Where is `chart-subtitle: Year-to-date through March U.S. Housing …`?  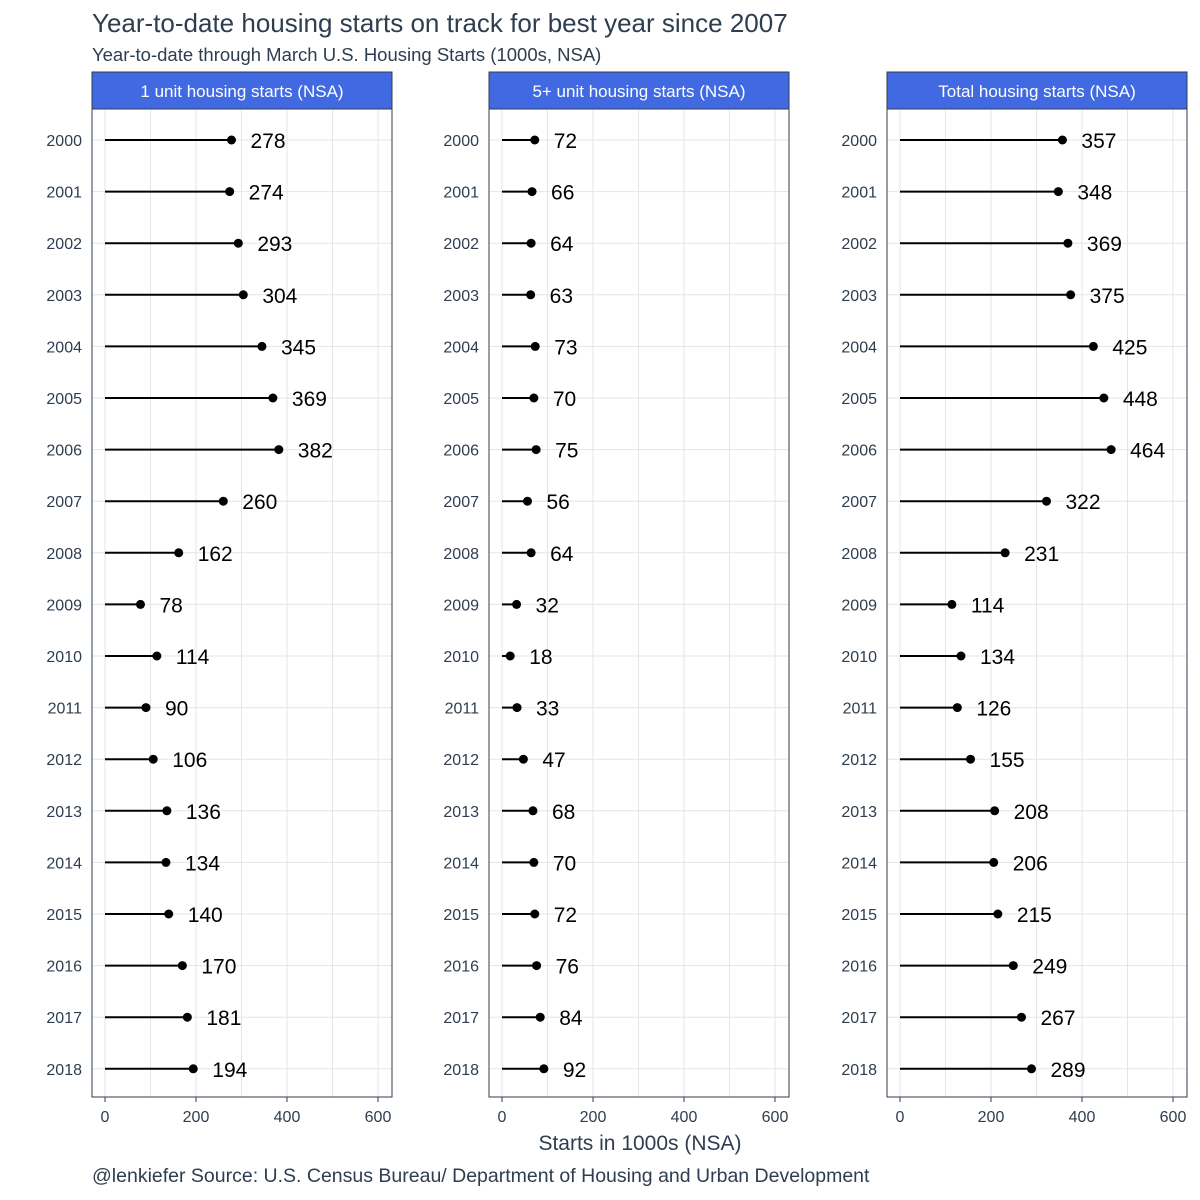 chart-subtitle: Year-to-date through March U.S. Housing … is located at coordinates (347, 54).